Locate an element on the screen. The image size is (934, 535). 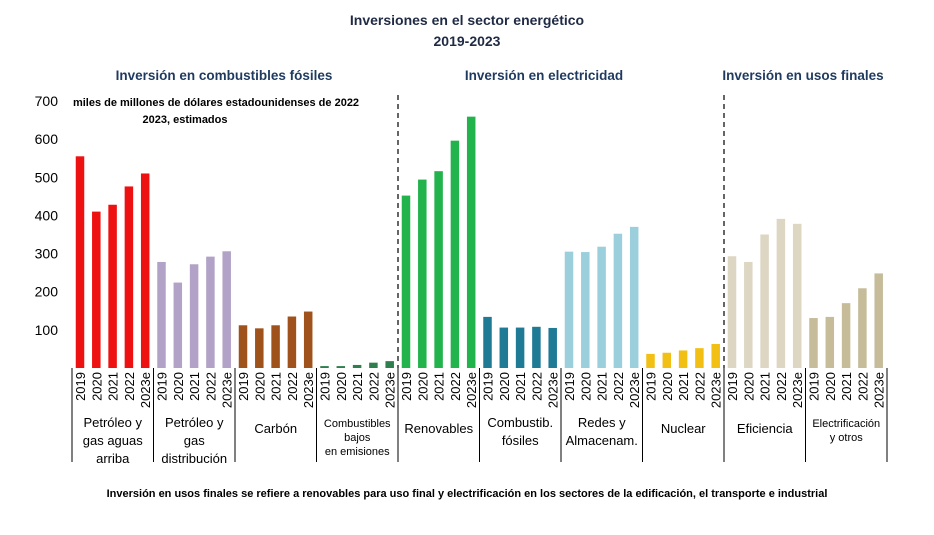
group-label: fósiles is located at coordinates (520, 440).